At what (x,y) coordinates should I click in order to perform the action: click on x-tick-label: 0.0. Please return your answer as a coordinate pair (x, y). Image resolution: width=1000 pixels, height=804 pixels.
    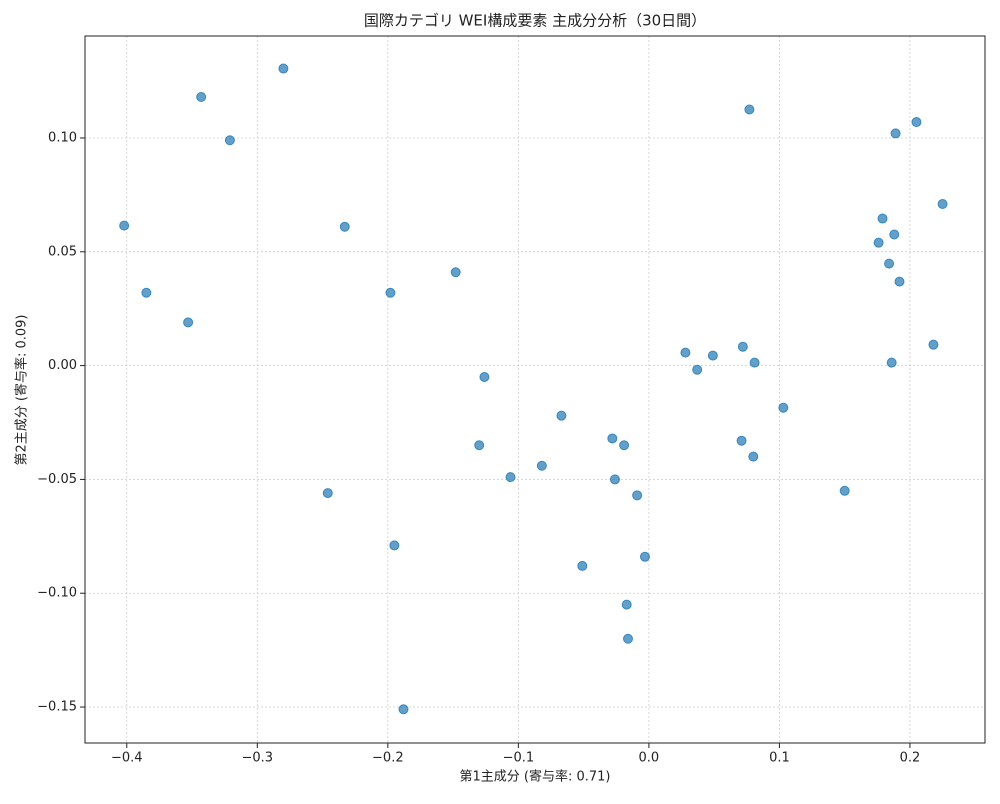
    Looking at the image, I should click on (649, 758).